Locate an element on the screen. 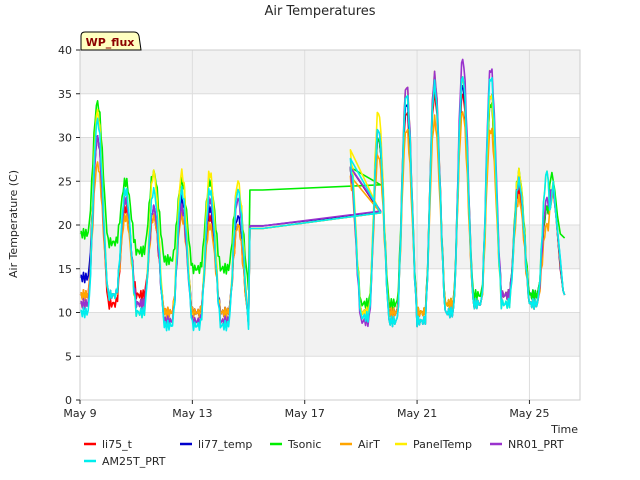  wp-flux-badge: WP_flux is located at coordinates (111, 41).